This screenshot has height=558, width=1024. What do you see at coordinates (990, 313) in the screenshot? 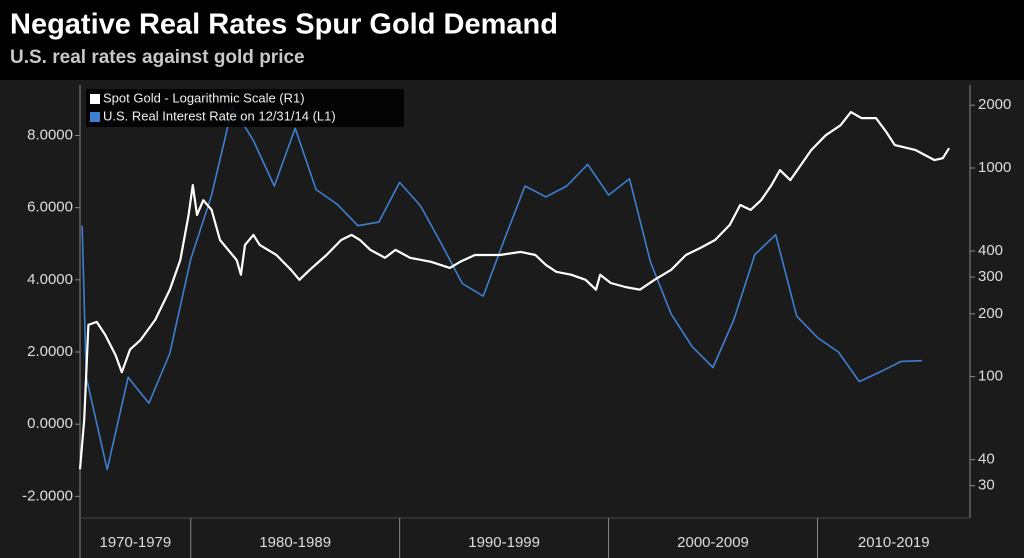
I see `y2-tick-label: 200` at bounding box center [990, 313].